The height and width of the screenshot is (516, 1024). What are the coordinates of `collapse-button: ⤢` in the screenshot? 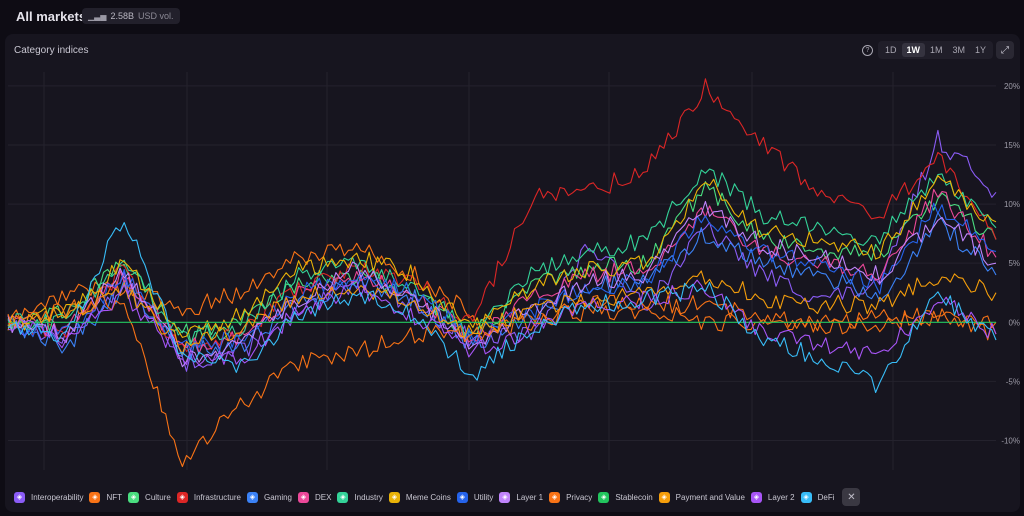 It's located at (1005, 50).